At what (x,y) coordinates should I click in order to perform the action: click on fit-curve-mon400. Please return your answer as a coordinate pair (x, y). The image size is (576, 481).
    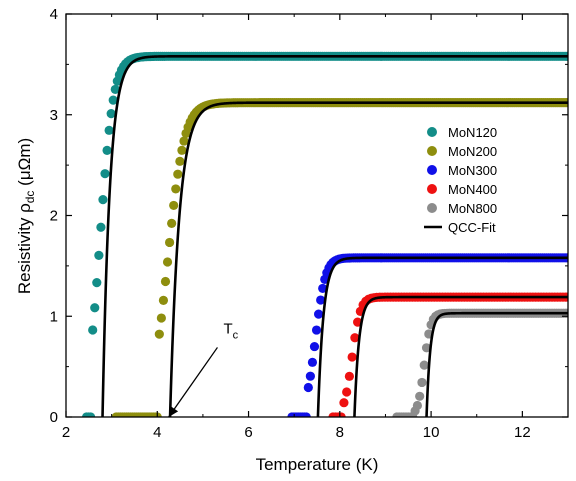
    Looking at the image, I should click on (460, 356).